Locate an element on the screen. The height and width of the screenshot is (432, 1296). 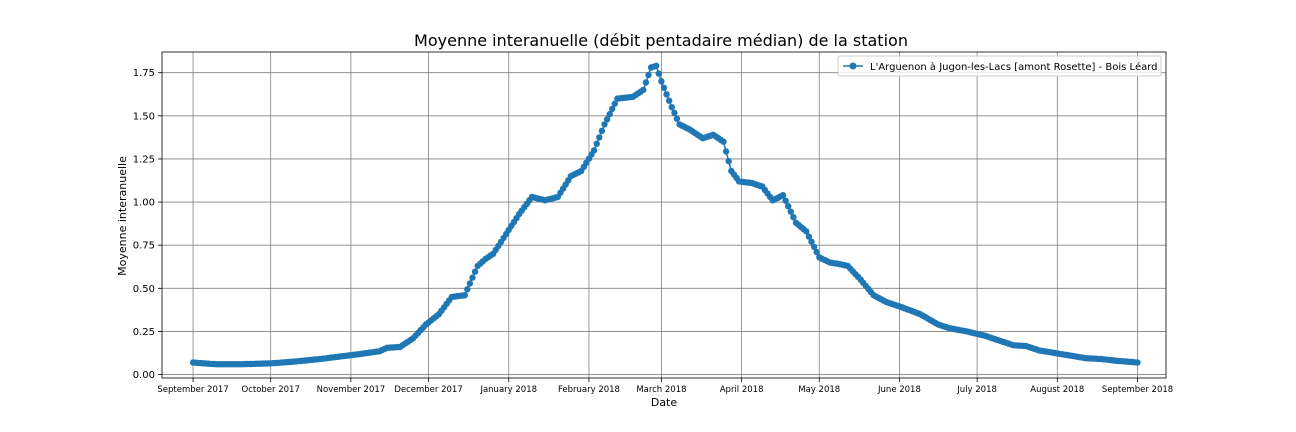
x-tick-label: September 2018 is located at coordinates (1137, 390).